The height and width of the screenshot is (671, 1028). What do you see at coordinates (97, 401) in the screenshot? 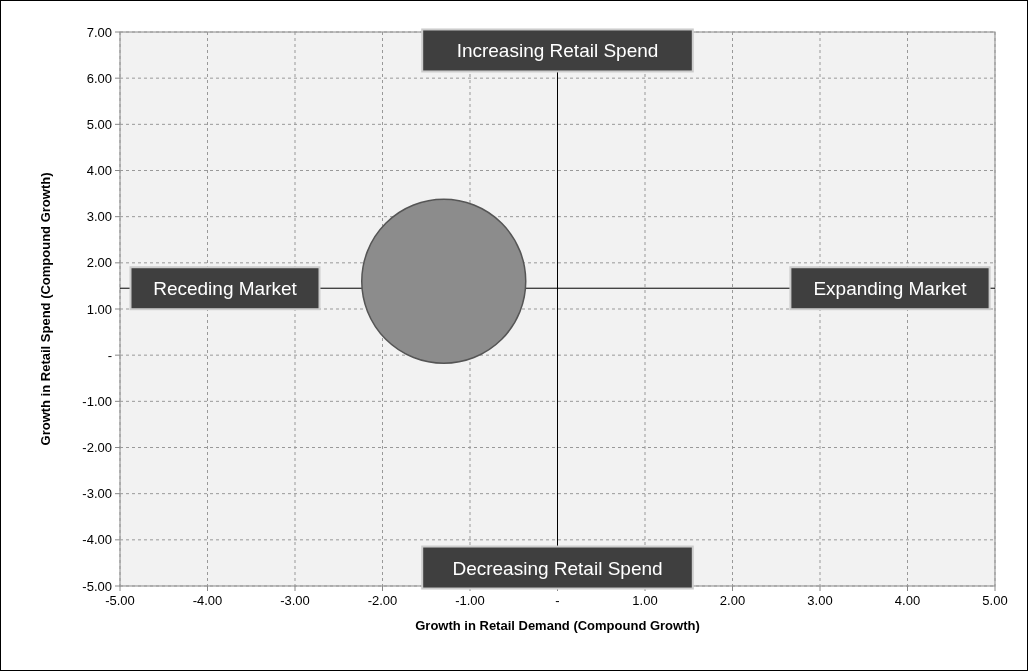
I see `y-tick-label: -1.00` at bounding box center [97, 401].